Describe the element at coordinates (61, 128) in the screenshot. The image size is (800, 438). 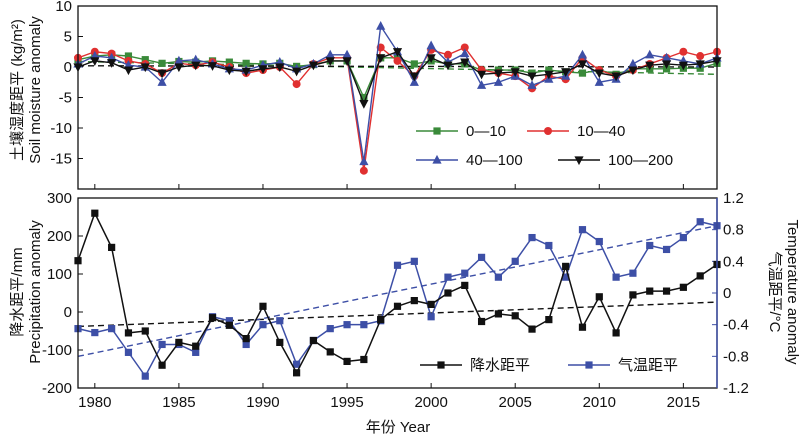
I see `top-ytick-label: -10` at that location.